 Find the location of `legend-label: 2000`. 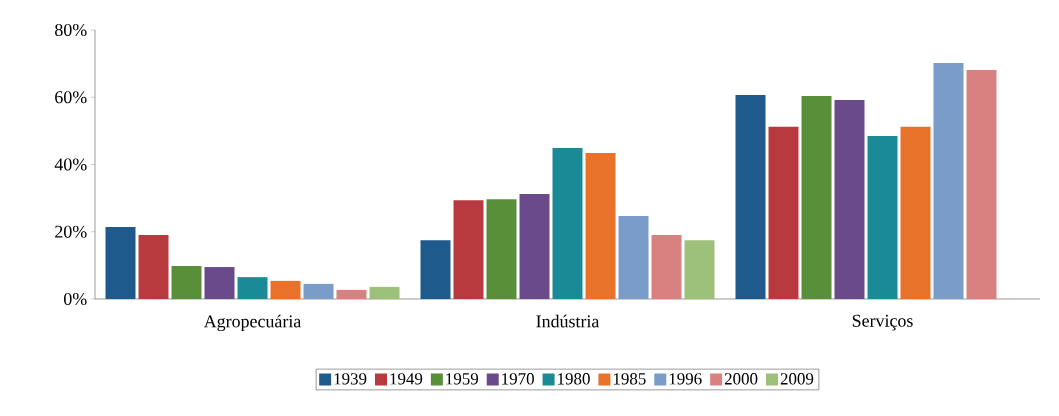

legend-label: 2000 is located at coordinates (741, 379).